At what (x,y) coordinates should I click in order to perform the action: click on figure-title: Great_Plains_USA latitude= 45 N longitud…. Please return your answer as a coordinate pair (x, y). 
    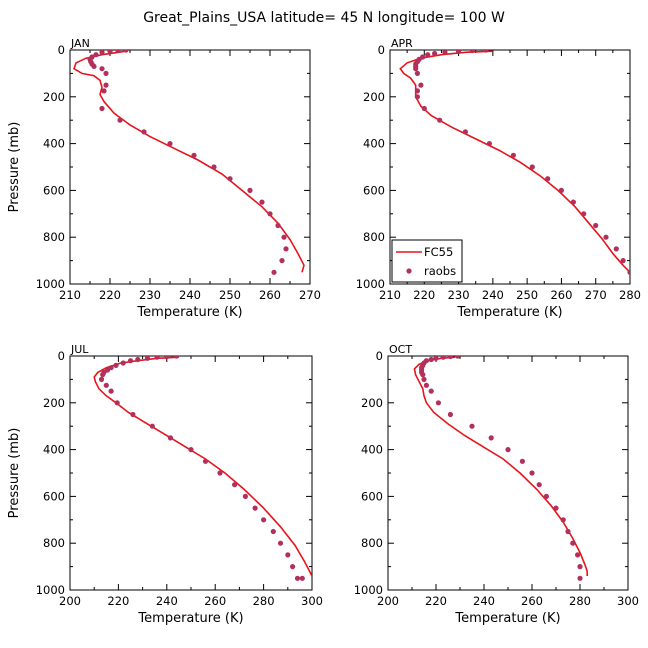
    Looking at the image, I should click on (324, 18).